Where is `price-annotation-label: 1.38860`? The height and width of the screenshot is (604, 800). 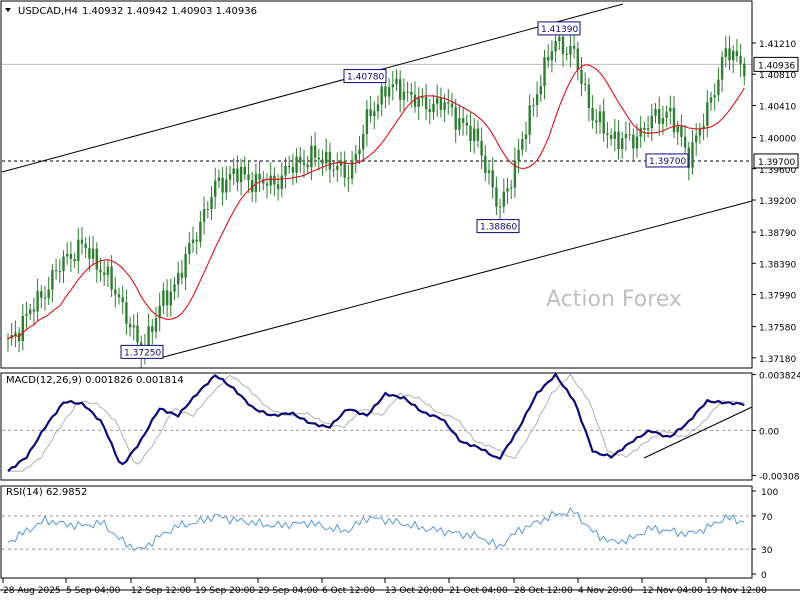
price-annotation-label: 1.38860 is located at coordinates (498, 228).